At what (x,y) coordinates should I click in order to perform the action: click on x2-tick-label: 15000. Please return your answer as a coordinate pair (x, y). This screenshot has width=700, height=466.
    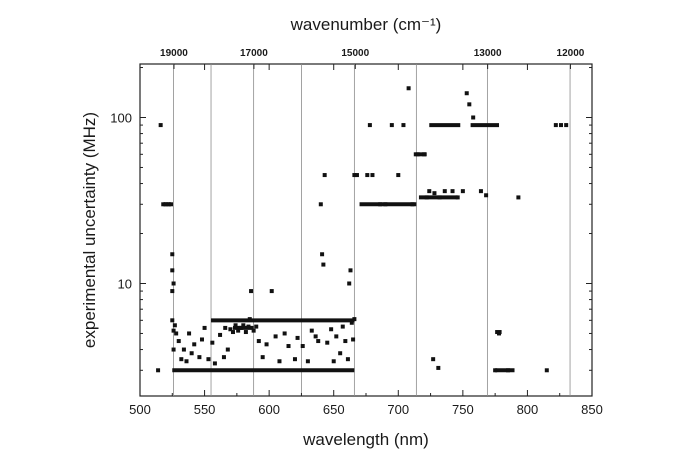
    Looking at the image, I should click on (355, 53).